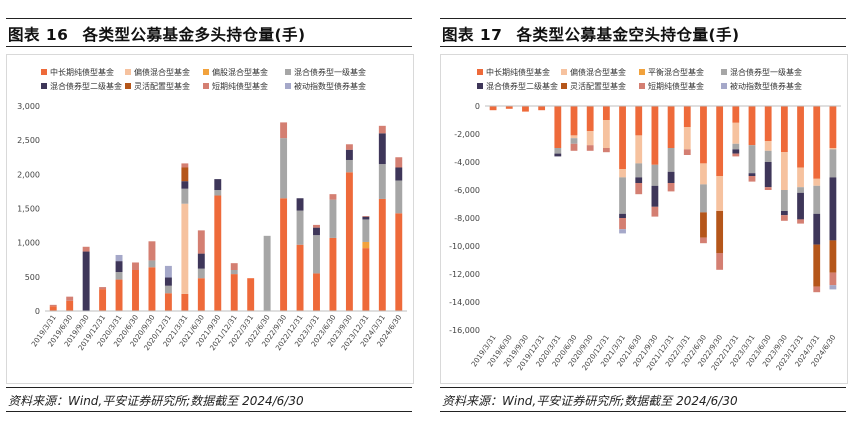 This screenshot has width=854, height=424. I want to click on legend-label: 偏股混合型基金, so click(240, 72).